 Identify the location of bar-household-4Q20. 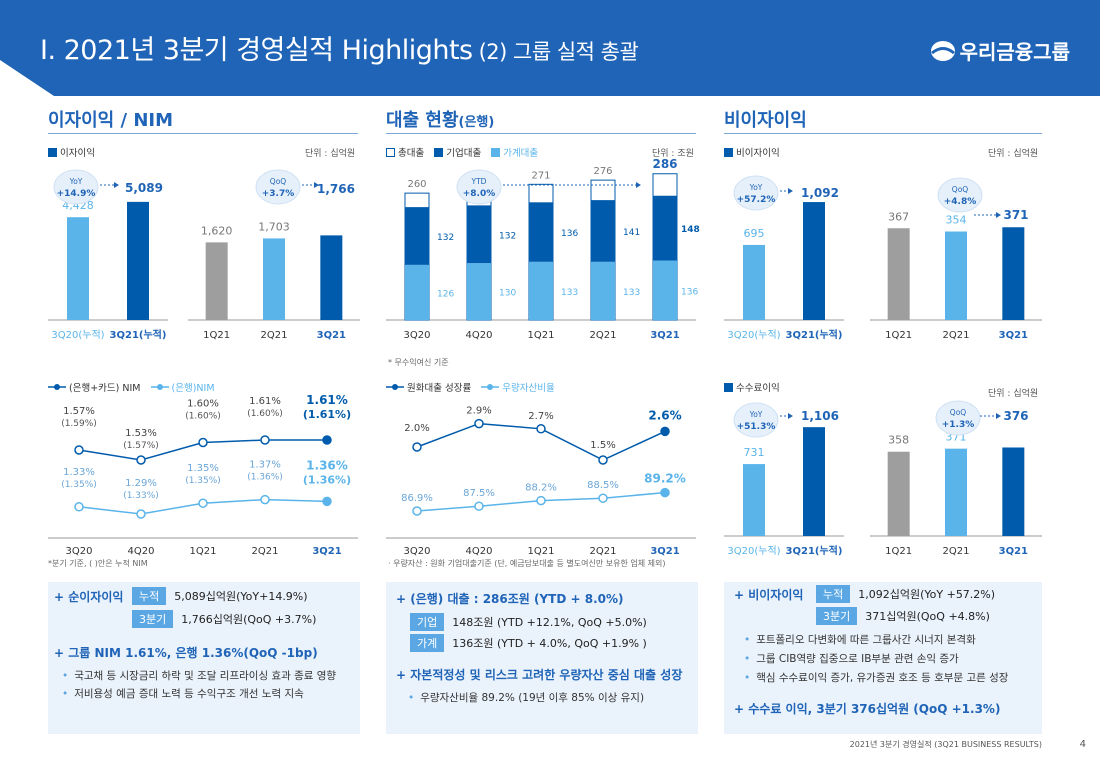
(479, 291).